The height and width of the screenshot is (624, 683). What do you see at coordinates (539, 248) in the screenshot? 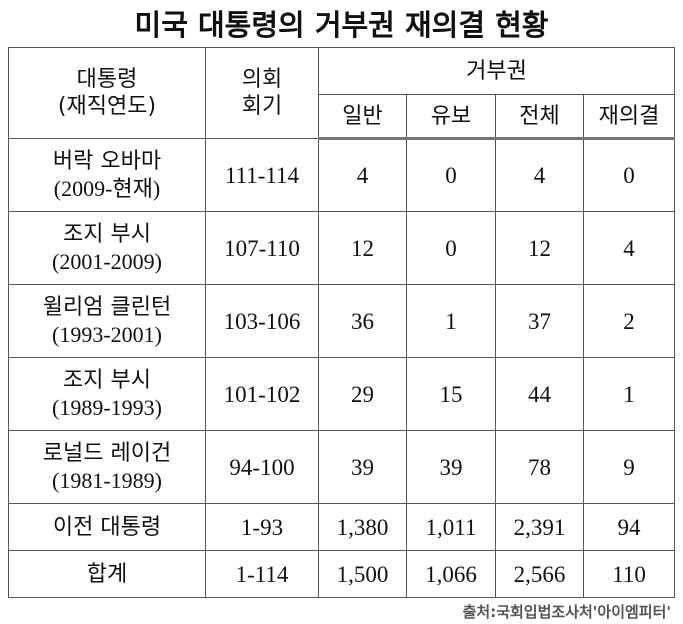
I see `total-cell: 12` at bounding box center [539, 248].